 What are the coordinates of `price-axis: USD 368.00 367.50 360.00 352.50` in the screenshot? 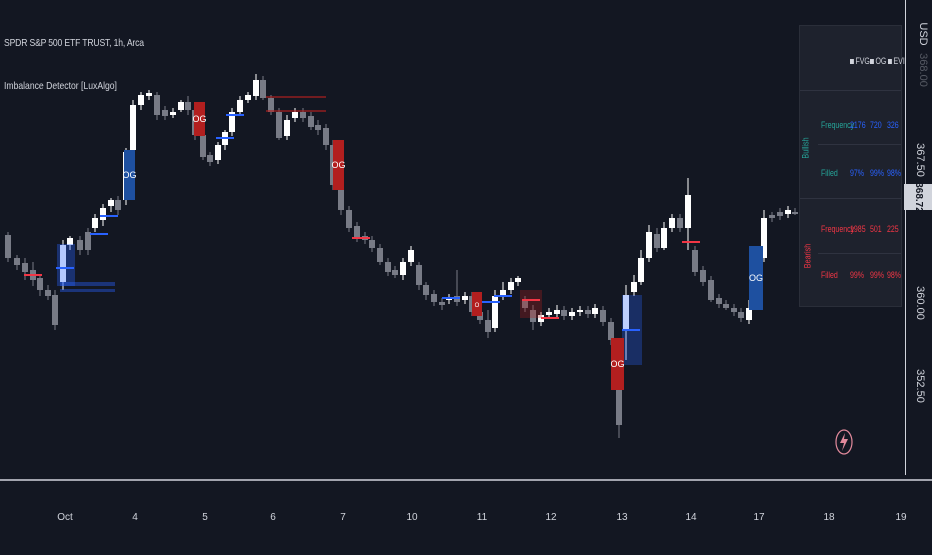 It's located at (918, 237).